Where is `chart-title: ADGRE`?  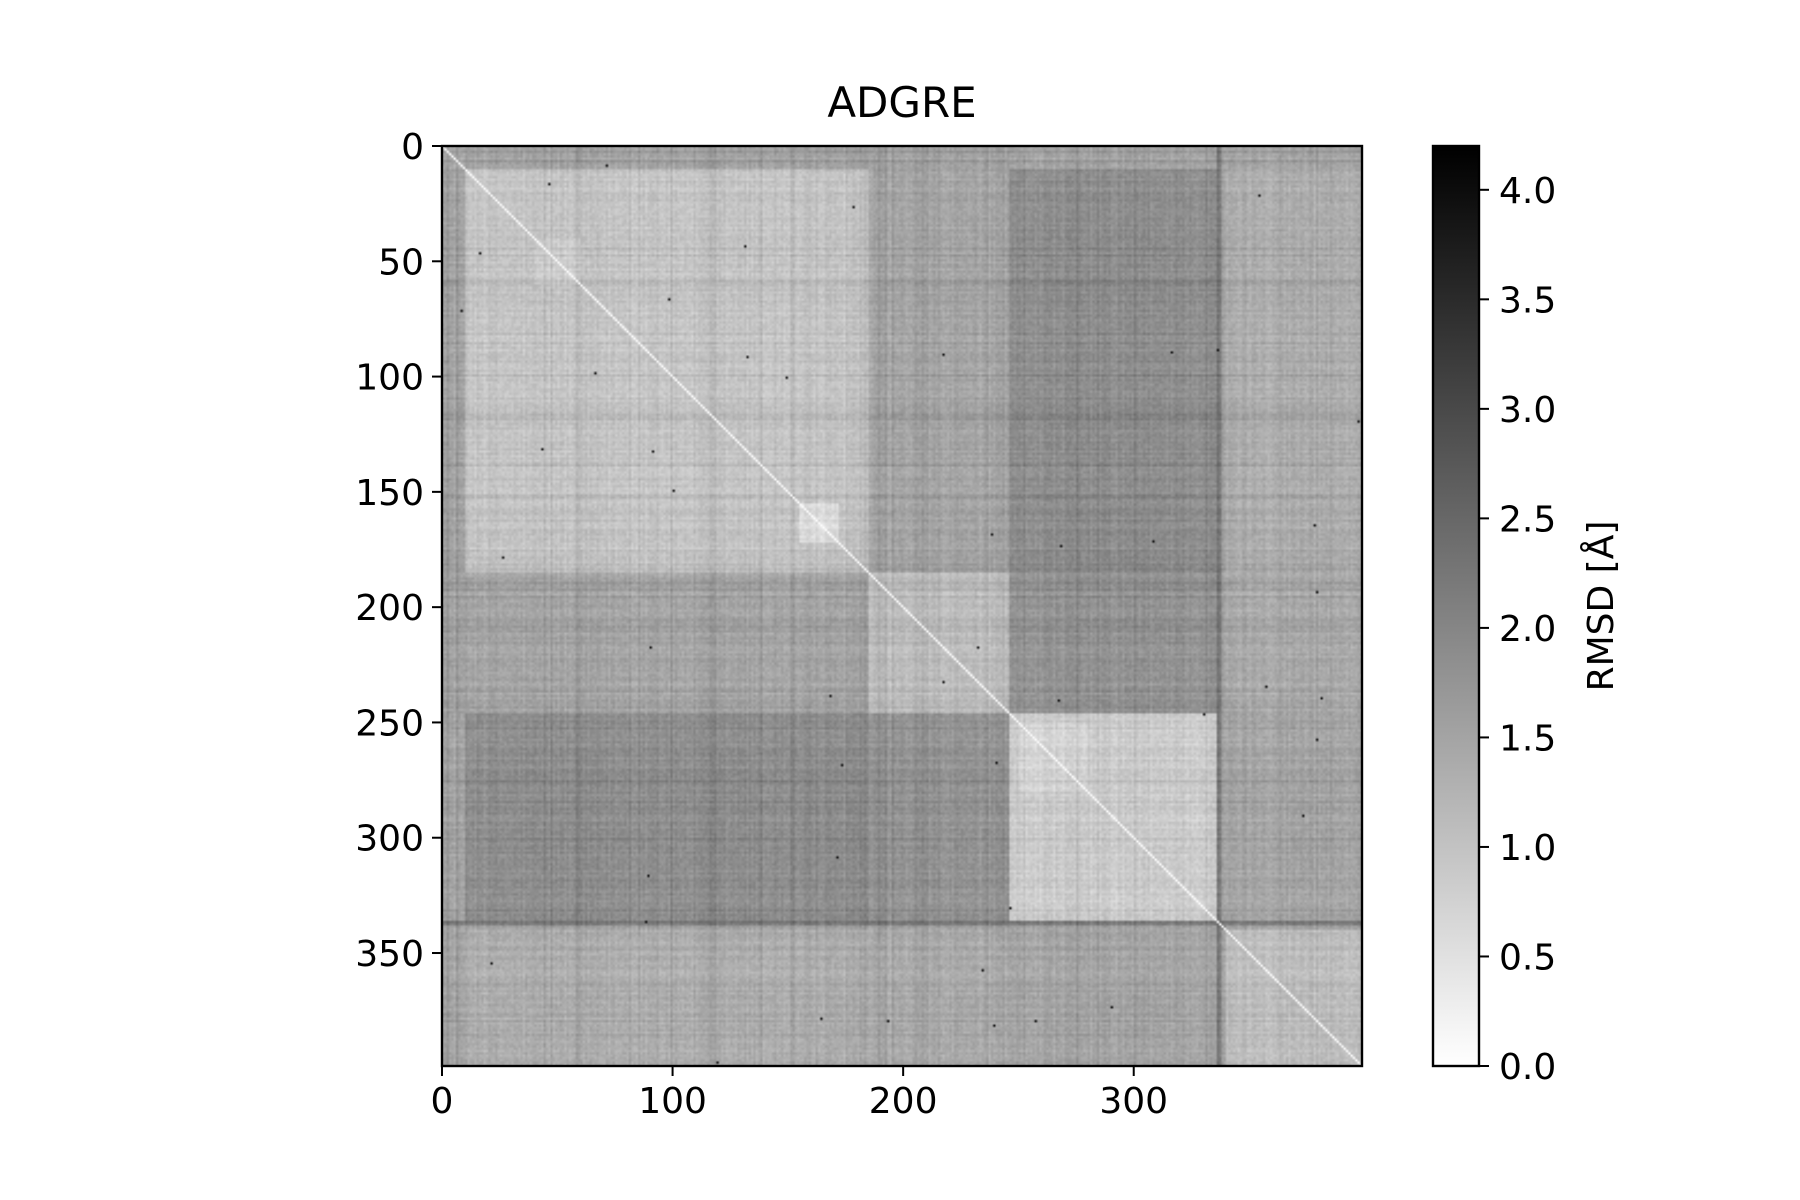
chart-title: ADGRE is located at coordinates (901, 102).